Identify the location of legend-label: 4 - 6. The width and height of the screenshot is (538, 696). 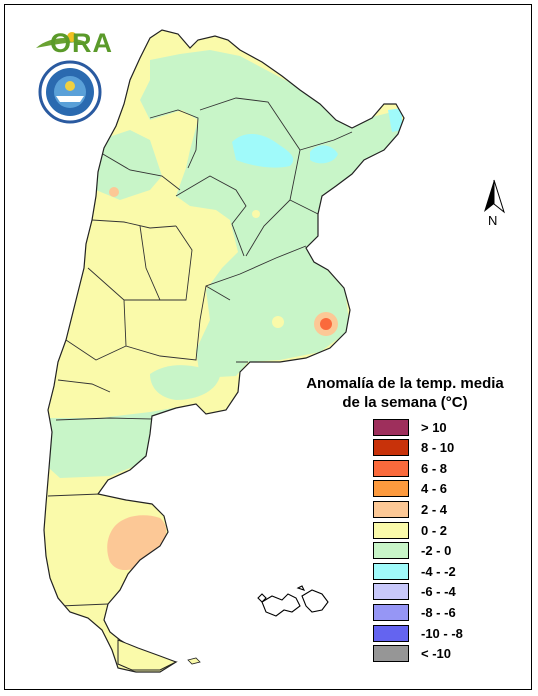
(434, 489).